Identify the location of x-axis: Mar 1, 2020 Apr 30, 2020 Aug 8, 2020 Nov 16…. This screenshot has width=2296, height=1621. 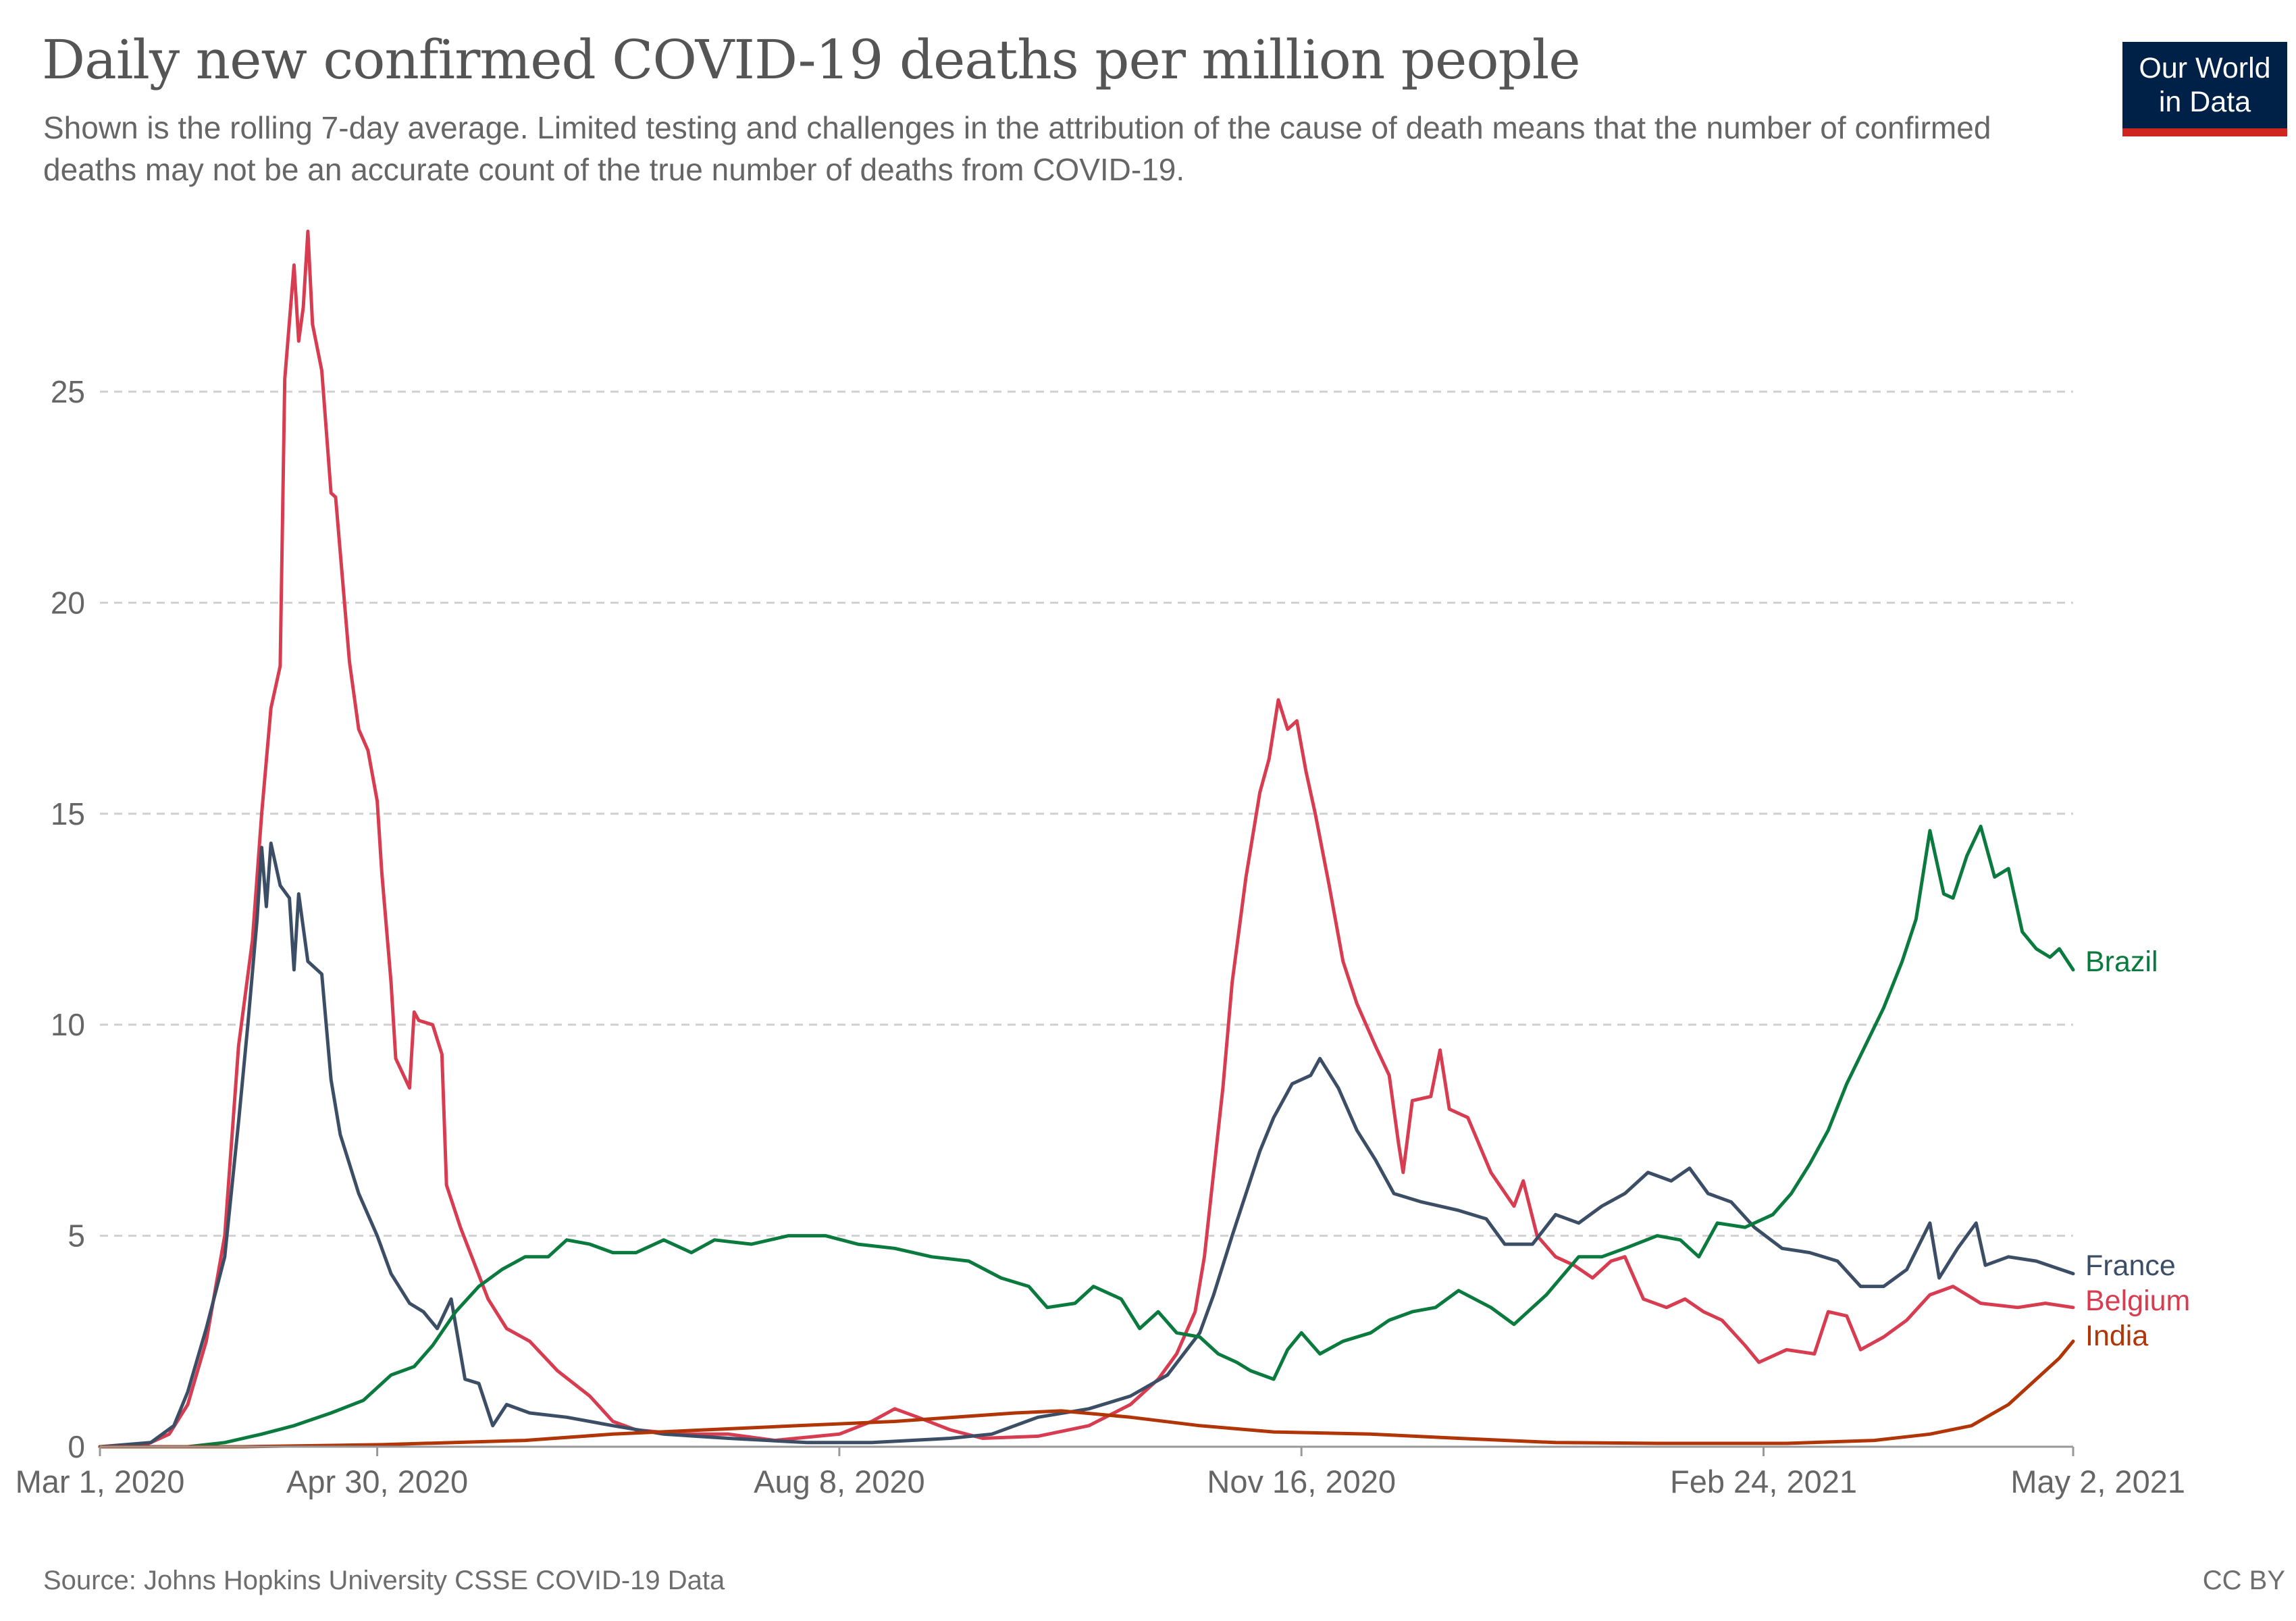
(1100, 1472).